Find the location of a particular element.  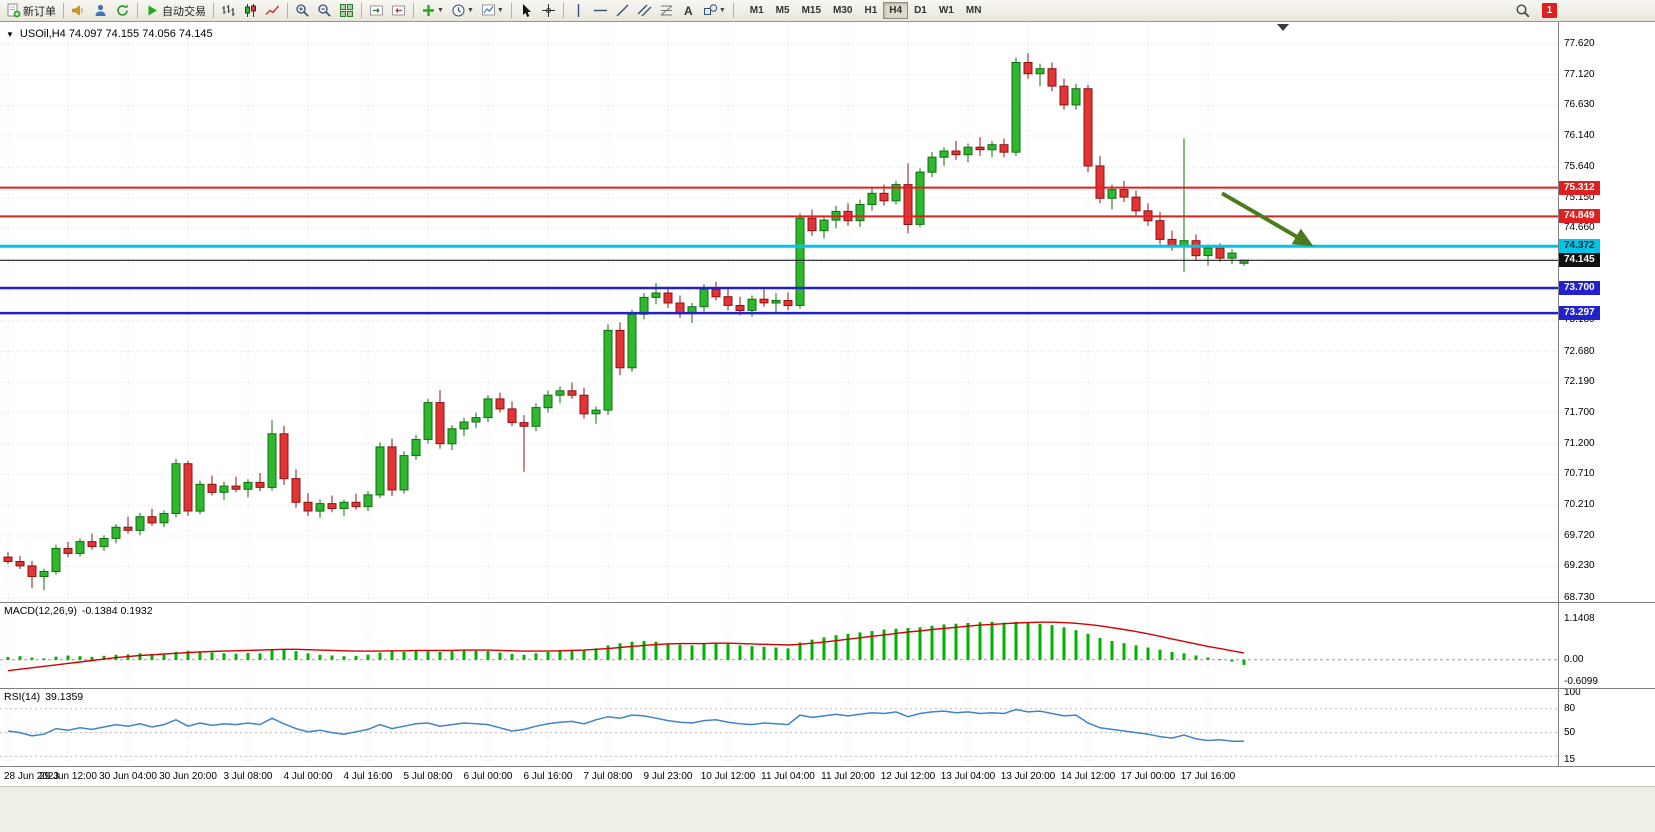

template-chart-icon is located at coordinates (488, 10).